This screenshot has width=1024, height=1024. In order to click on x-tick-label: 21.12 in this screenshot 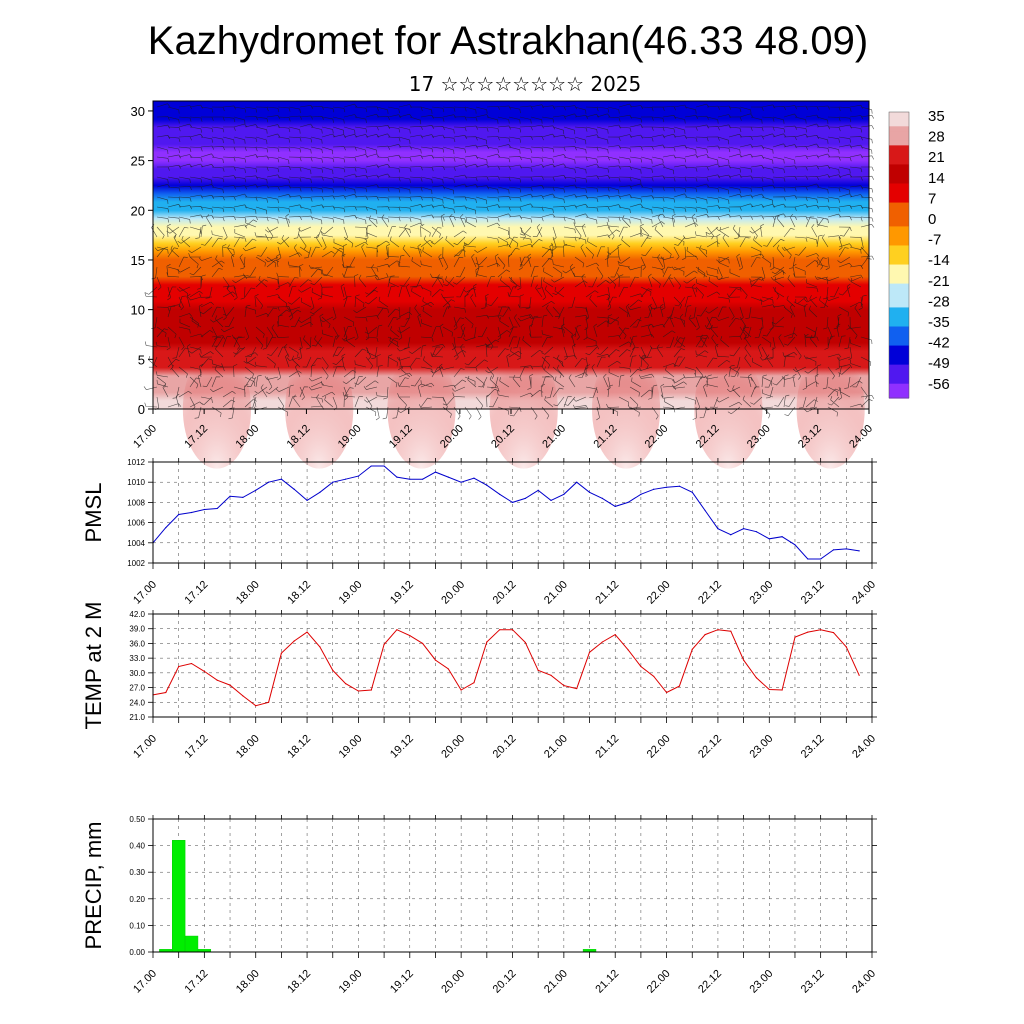, I will do `click(607, 747)`.